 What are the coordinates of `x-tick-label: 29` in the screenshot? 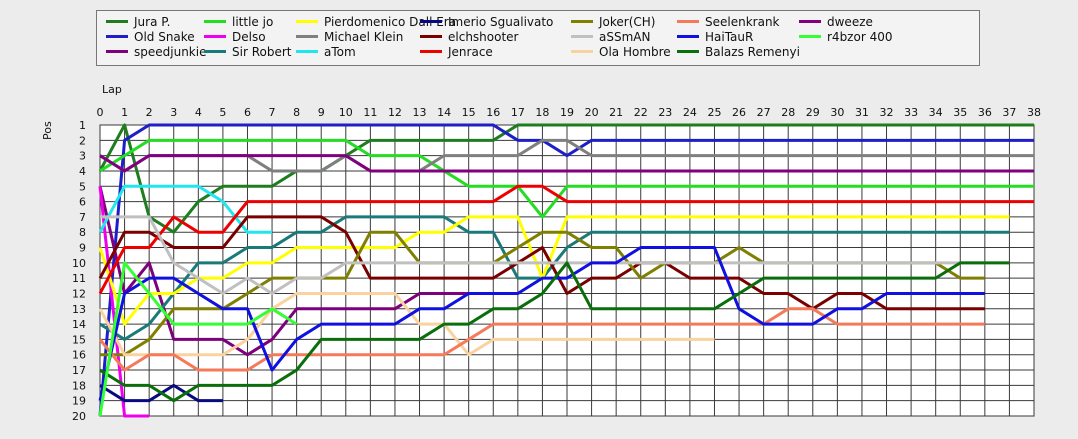 It's located at (813, 112).